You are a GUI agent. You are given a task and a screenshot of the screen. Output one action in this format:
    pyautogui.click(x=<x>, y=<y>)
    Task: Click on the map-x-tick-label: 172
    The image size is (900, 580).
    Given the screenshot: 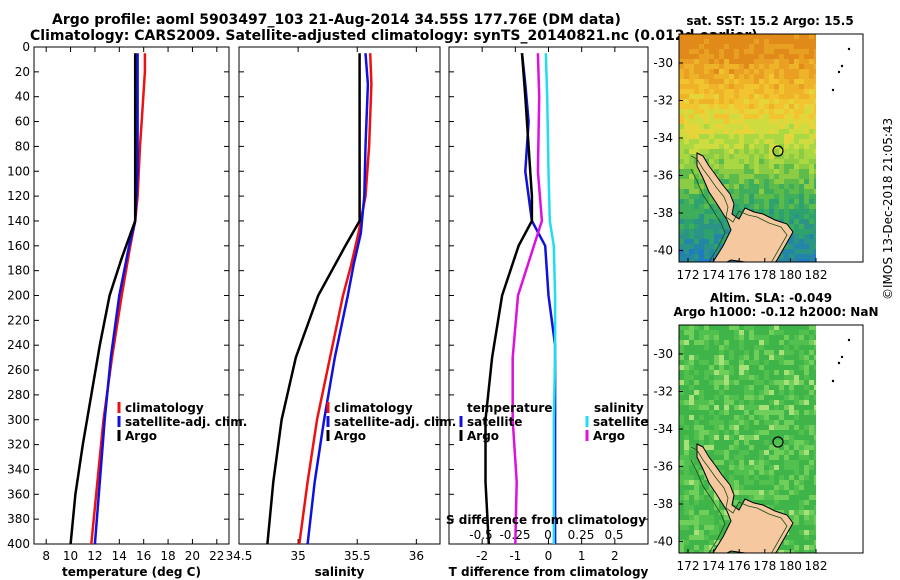 What is the action you would take?
    pyautogui.click(x=688, y=275)
    